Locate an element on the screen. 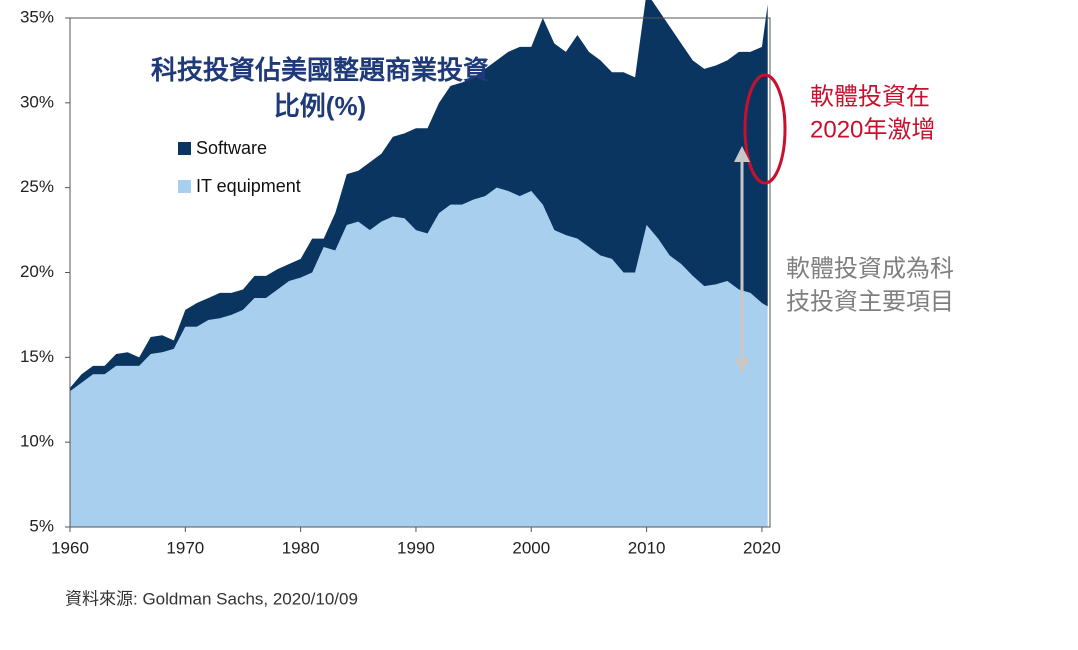  legend-label: Software is located at coordinates (231, 148).